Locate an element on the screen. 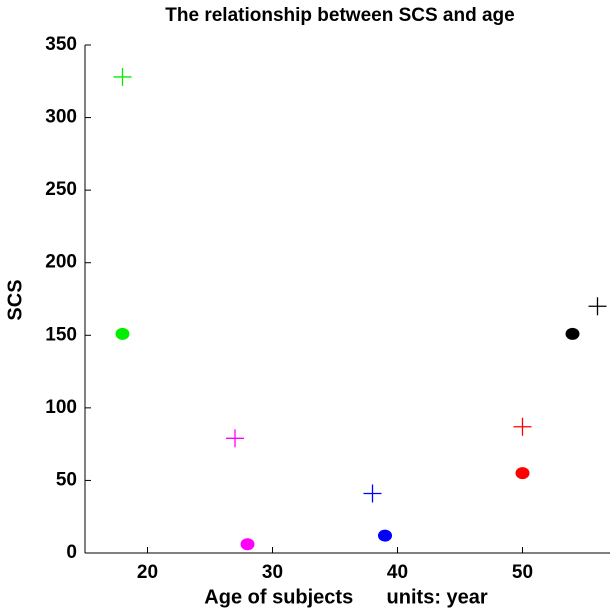 The height and width of the screenshot is (613, 616). y-tick-label: 250 is located at coordinates (61, 189).